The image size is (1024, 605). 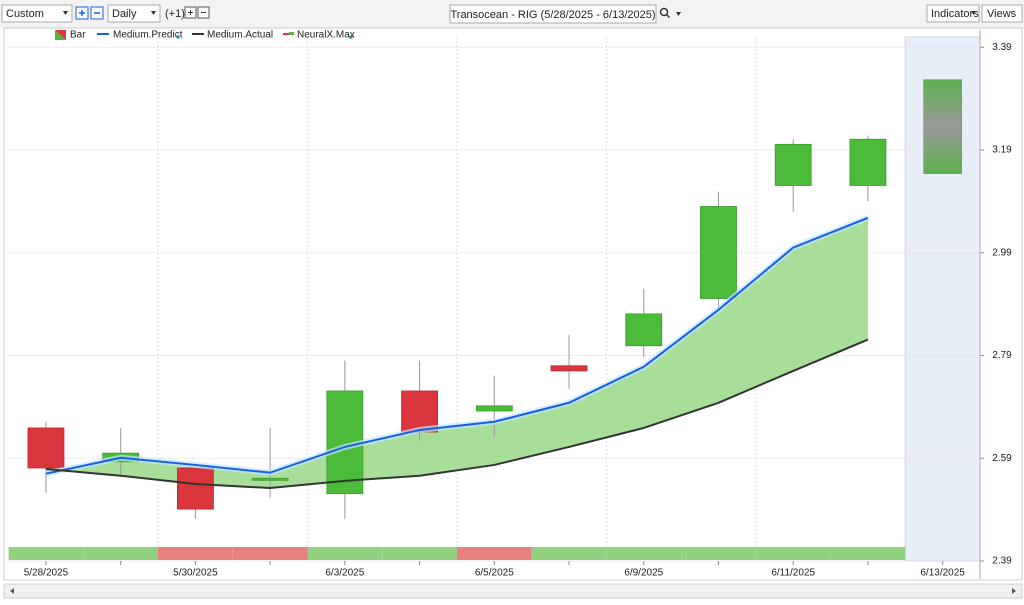 I want to click on x-tick-label: 6/5/2025, so click(x=494, y=573).